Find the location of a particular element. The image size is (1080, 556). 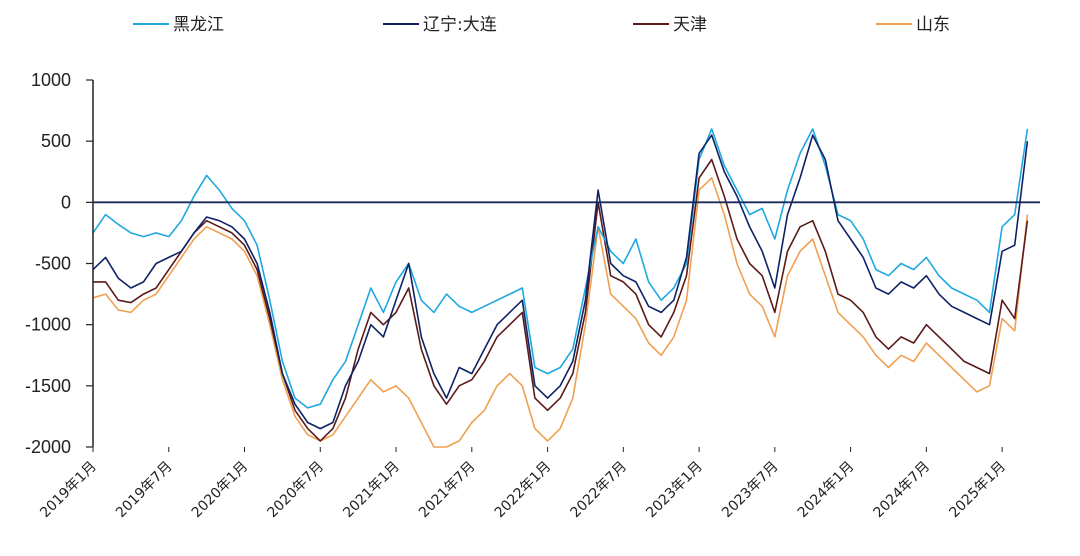

y-tick-label: -2000 is located at coordinates (48, 447).